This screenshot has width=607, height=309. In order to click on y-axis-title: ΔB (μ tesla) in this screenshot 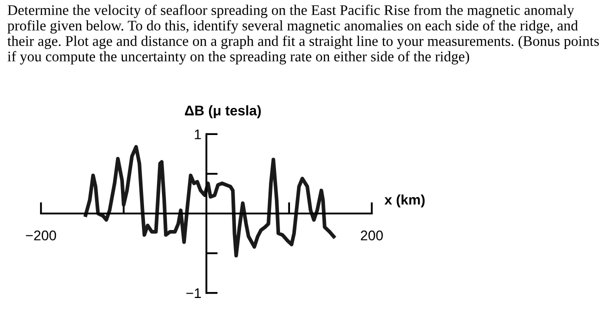, I will do `click(222, 111)`.